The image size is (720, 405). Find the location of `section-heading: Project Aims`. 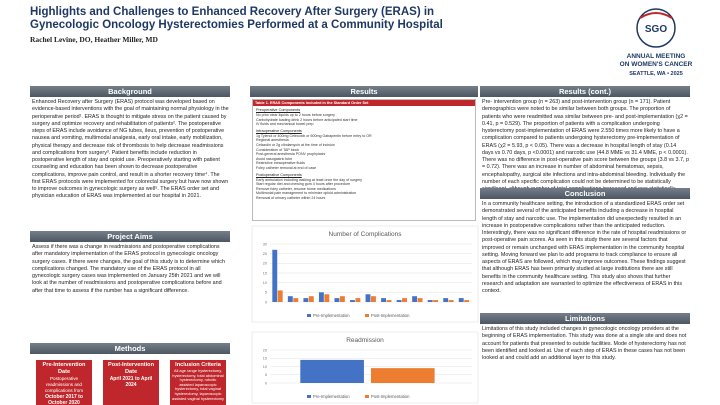

section-heading: Project Aims is located at coordinates (130, 236).